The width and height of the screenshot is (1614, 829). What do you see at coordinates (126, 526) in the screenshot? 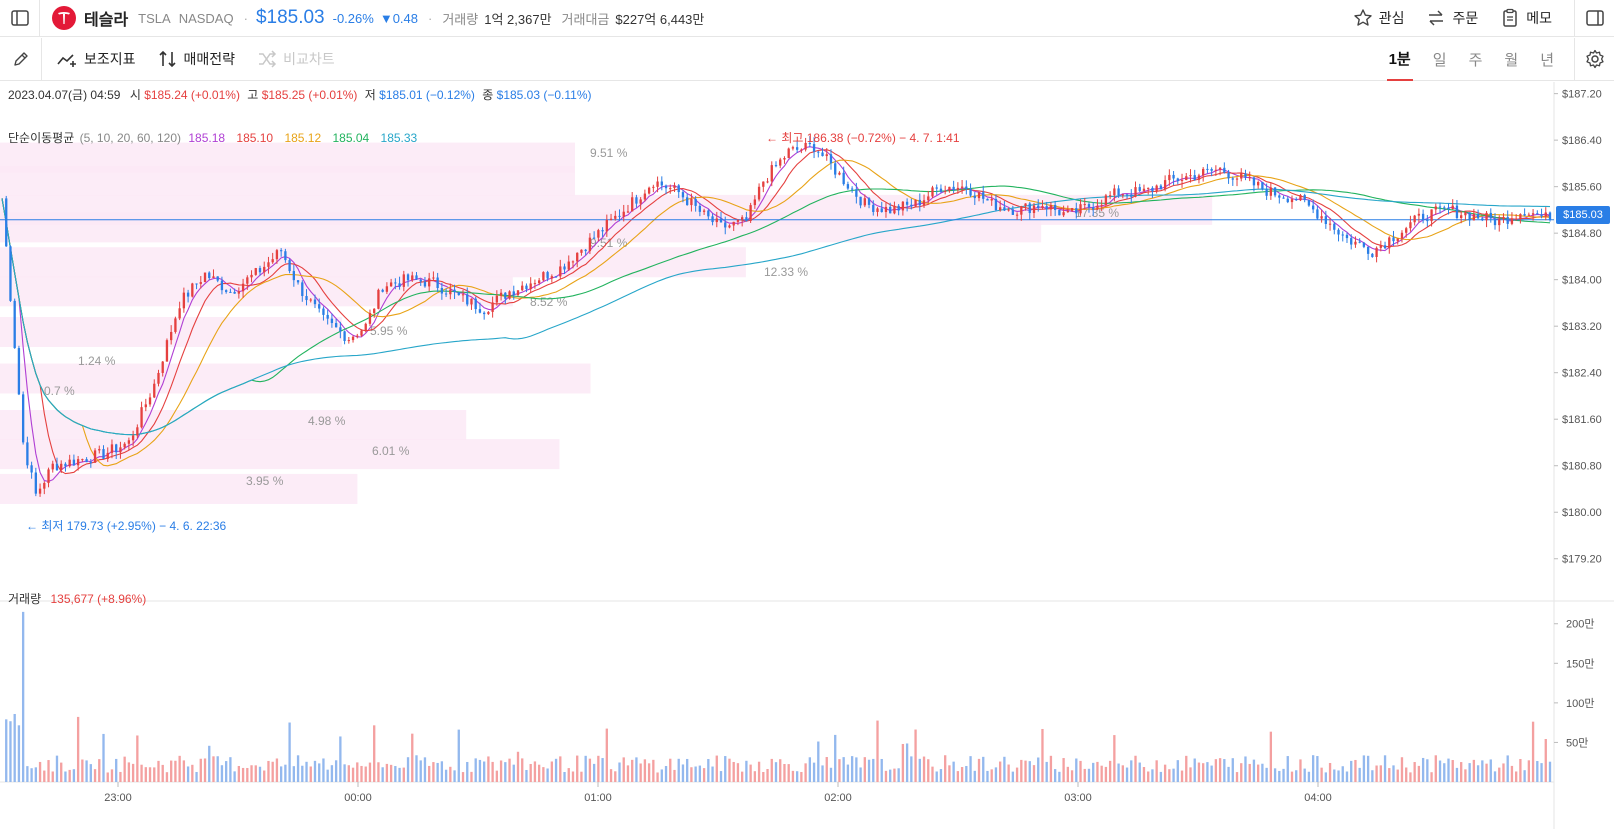
I see `low-annotation: ← 최저 179.73 (+2.95%) − 4. 6. 22:36` at bounding box center [126, 526].